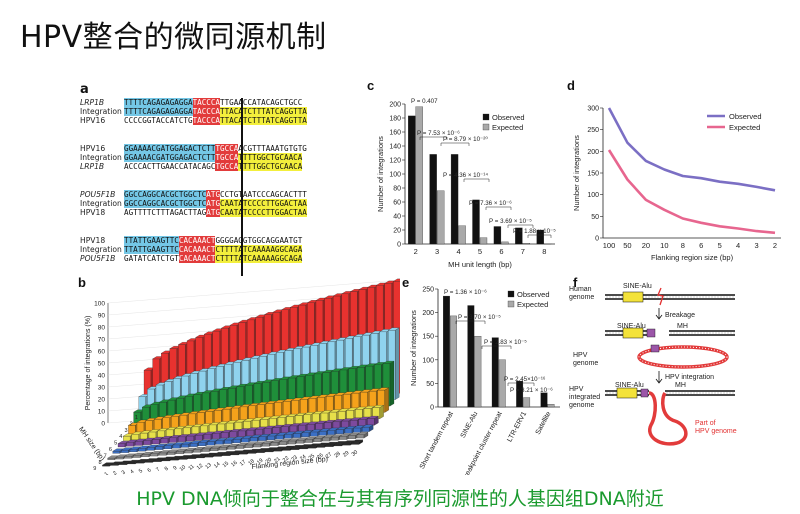  Describe the element at coordinates (593, 109) in the screenshot. I see `y-tick-label: 300` at that location.